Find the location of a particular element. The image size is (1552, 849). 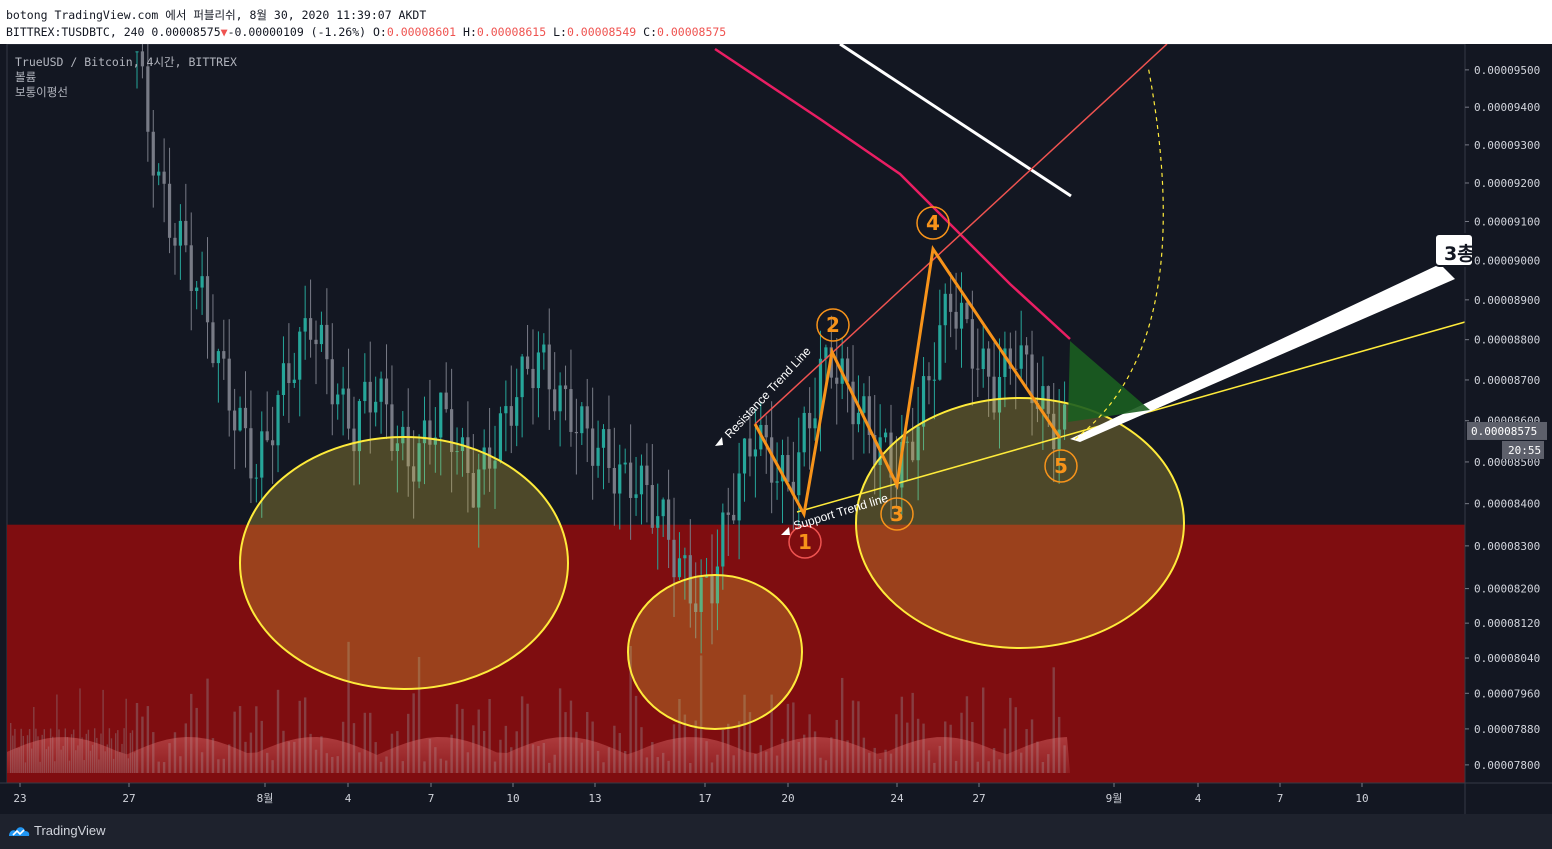

x-tick-label: 27 is located at coordinates (978, 798).